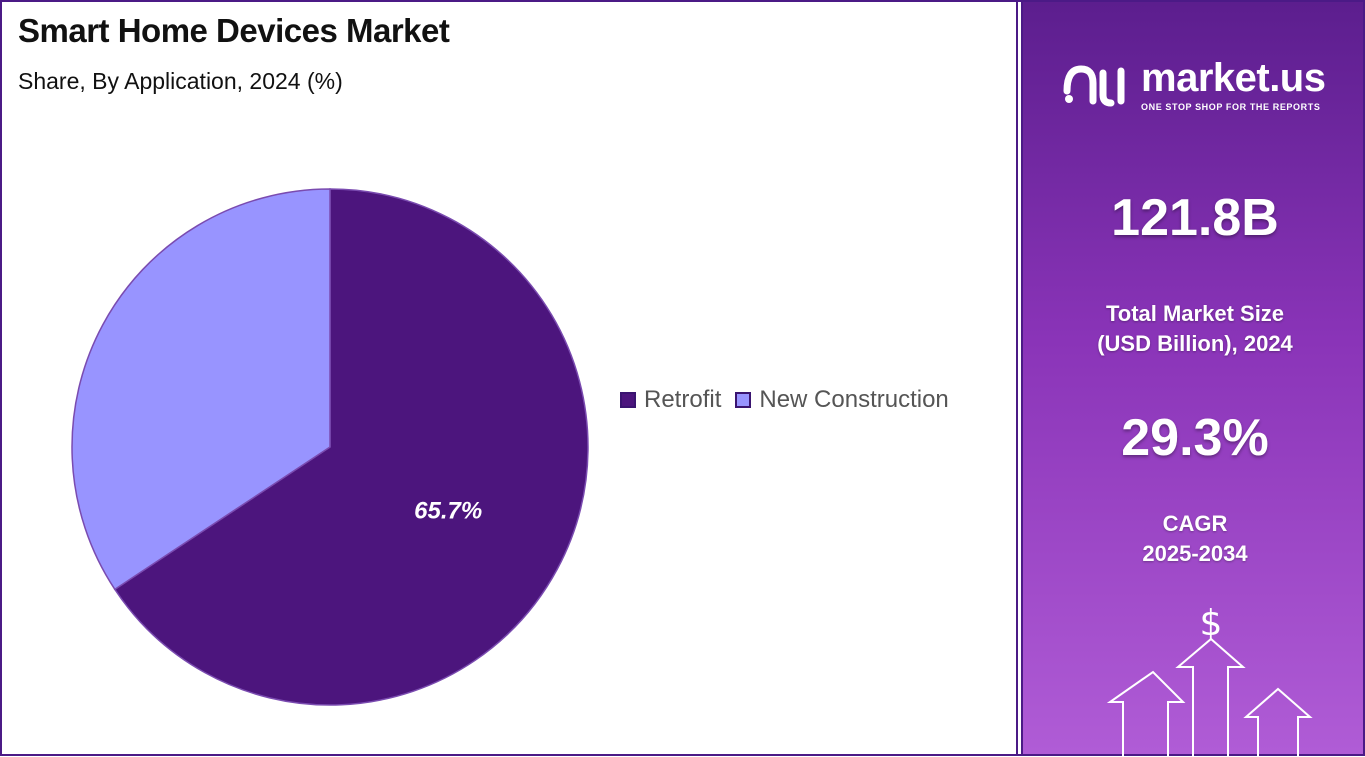  Describe the element at coordinates (683, 399) in the screenshot. I see `legend-label-retrofit: Retrofit` at that location.